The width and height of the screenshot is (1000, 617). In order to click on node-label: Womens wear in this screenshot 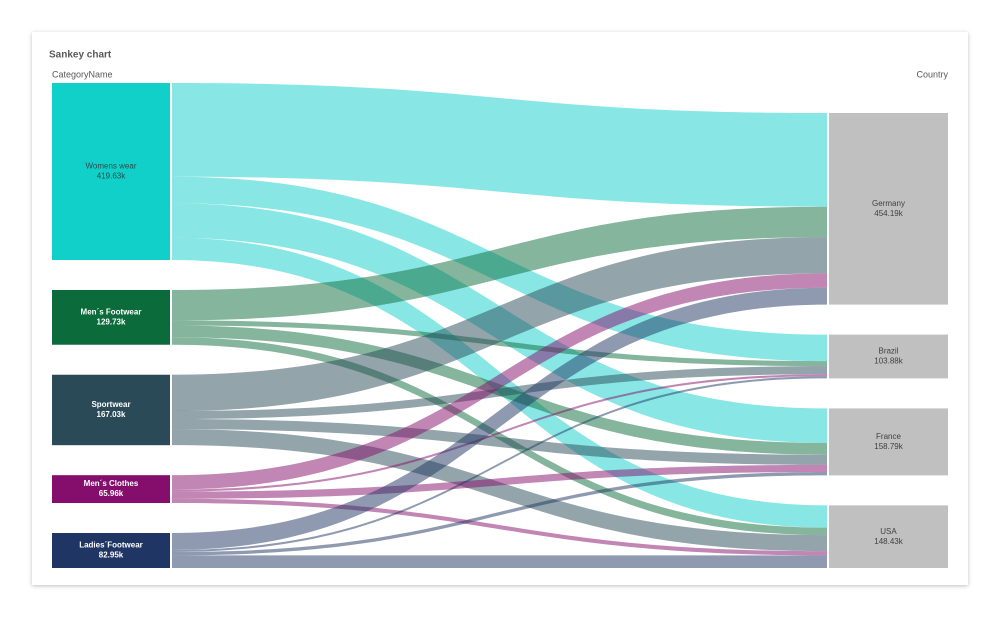, I will do `click(111, 166)`.